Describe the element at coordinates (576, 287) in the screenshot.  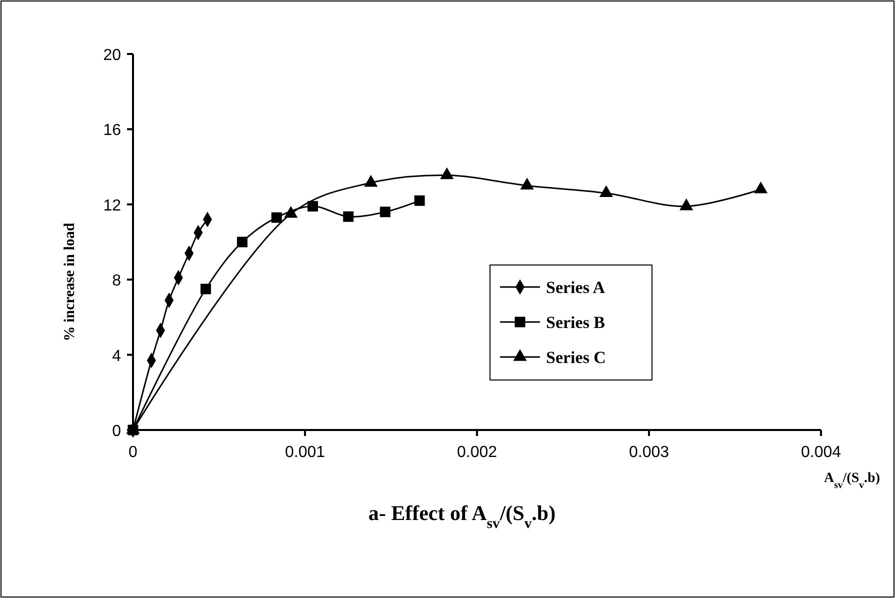
I see `legend-label: Series A` at that location.